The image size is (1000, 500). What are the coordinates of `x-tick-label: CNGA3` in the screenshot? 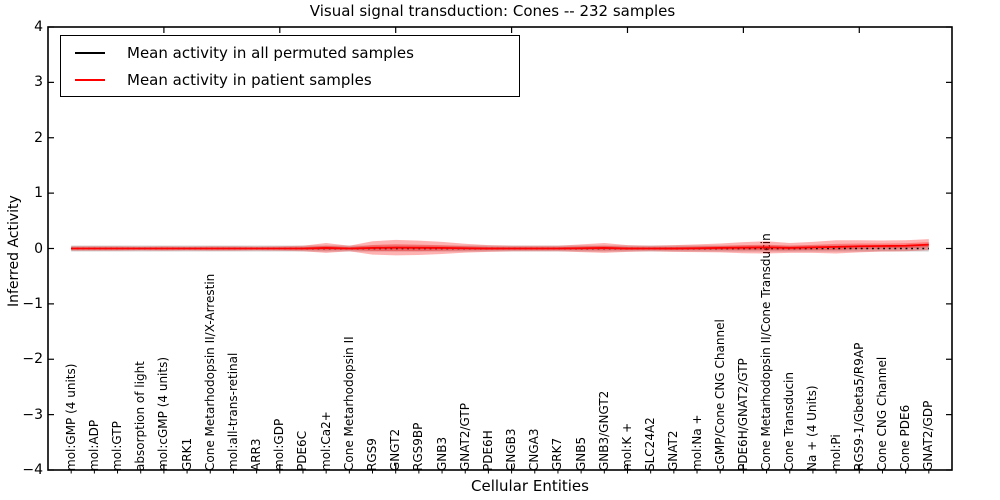 It's located at (534, 450).